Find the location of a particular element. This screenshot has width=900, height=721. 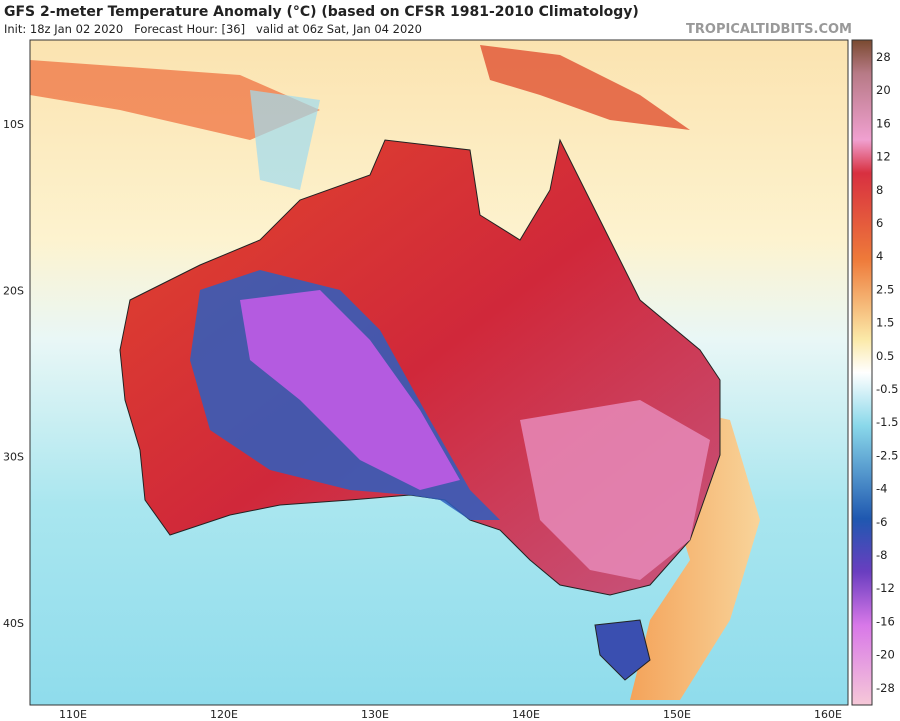

colorbar-label: 8 is located at coordinates (879, 190).